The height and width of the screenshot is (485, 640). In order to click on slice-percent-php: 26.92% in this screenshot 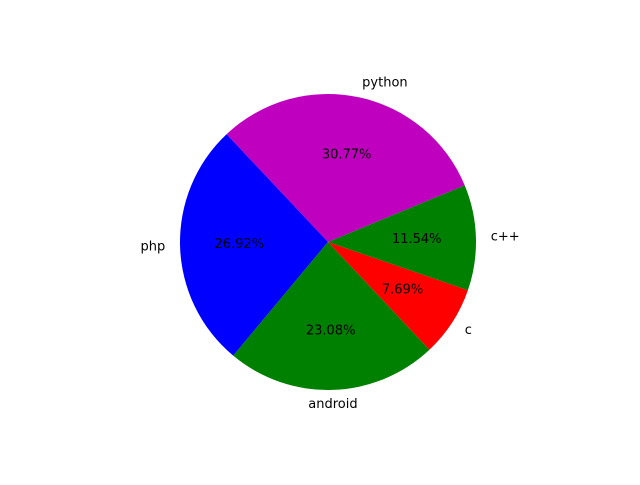, I will do `click(239, 244)`.